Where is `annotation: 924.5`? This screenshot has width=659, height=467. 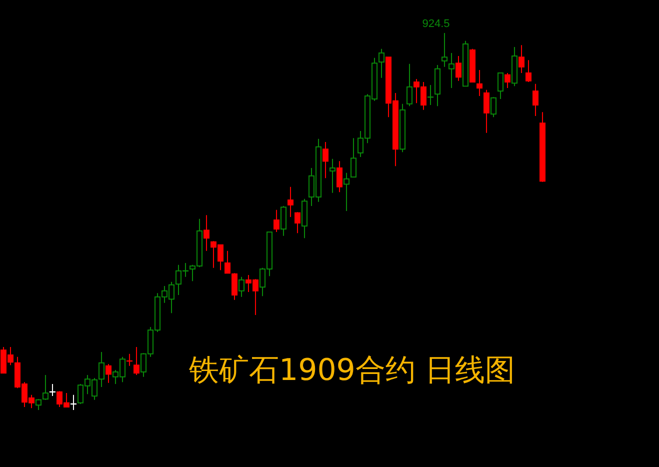
annotation: 924.5 is located at coordinates (436, 24).